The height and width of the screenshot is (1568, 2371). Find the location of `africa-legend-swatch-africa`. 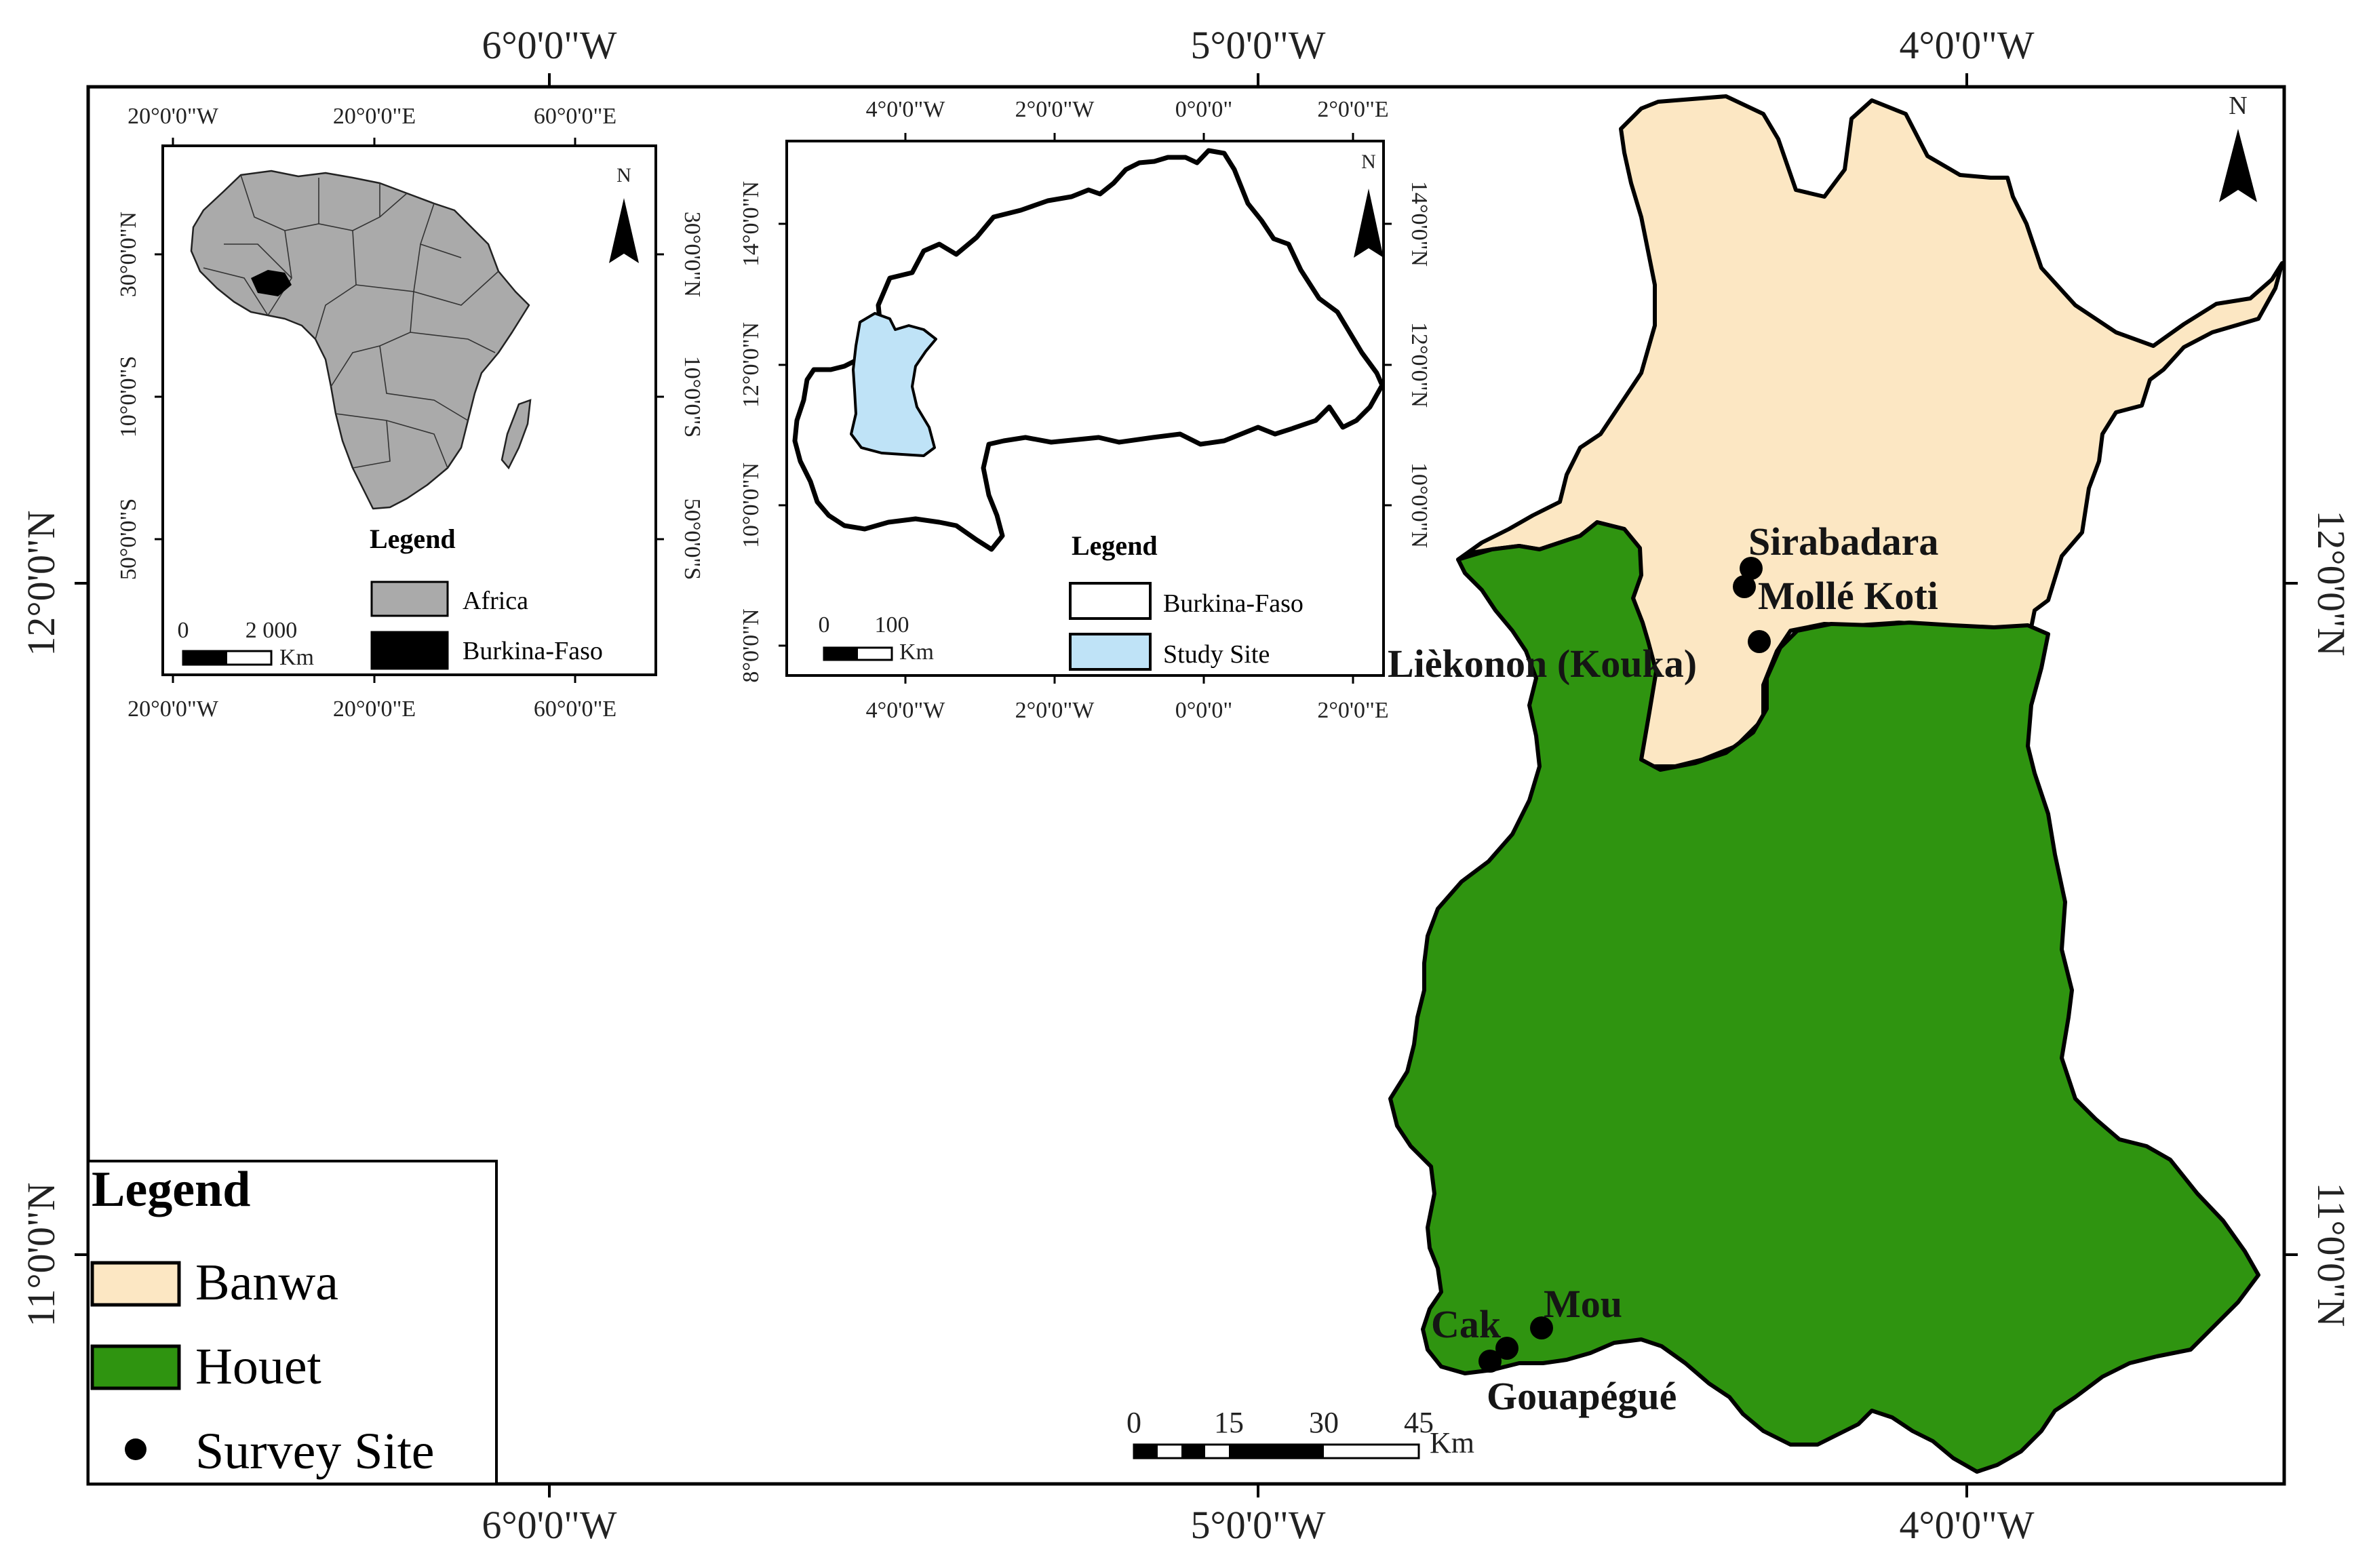

africa-legend-swatch-africa is located at coordinates (409, 599).